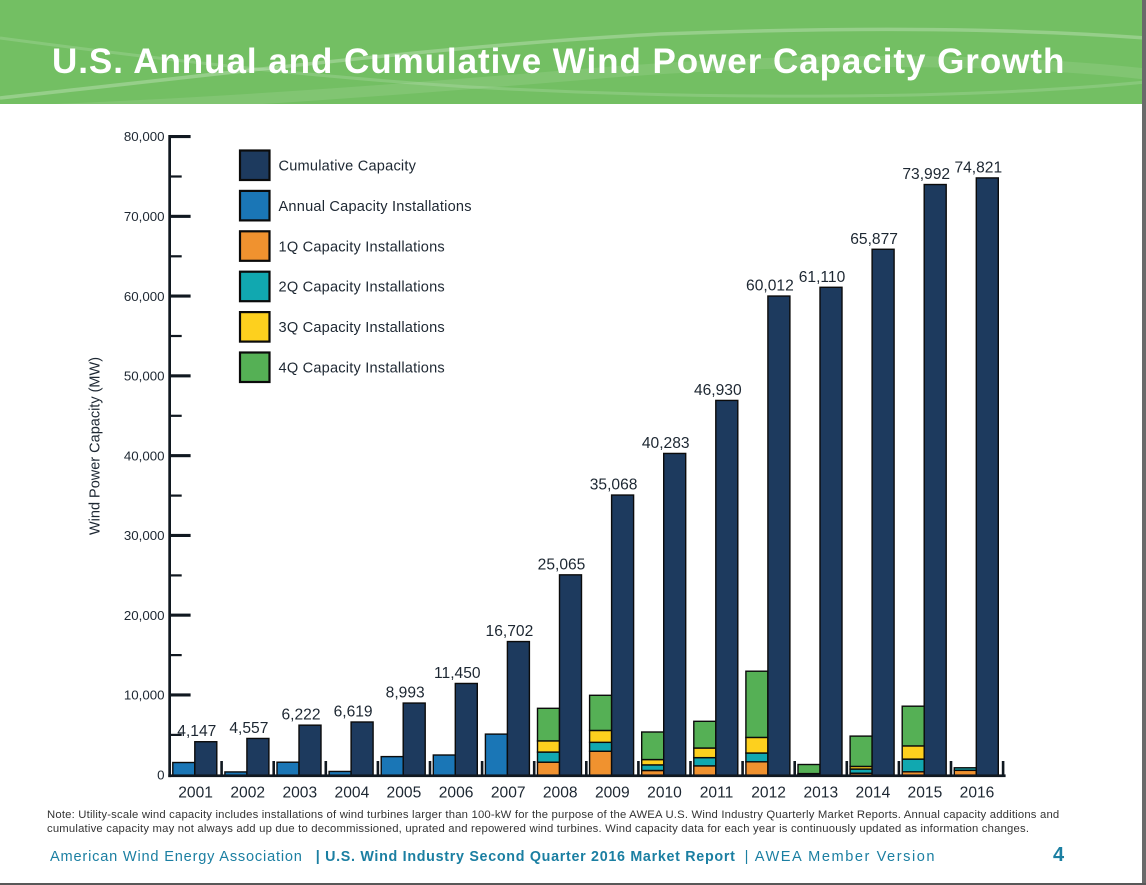 The image size is (1146, 885). I want to click on svg-text: 40,283, so click(666, 443).